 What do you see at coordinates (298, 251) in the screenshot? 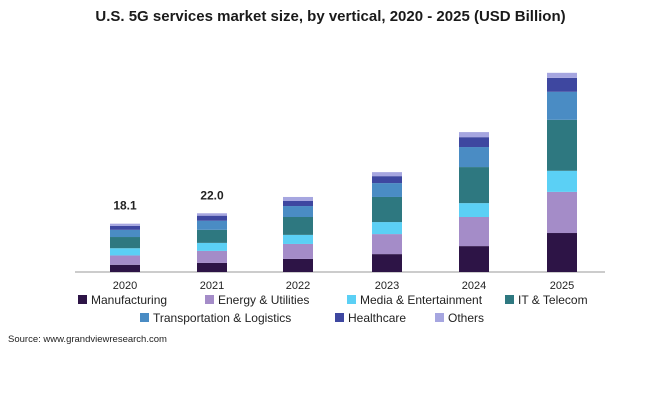
I see `bar-segment-energy-utilities-2022` at bounding box center [298, 251].